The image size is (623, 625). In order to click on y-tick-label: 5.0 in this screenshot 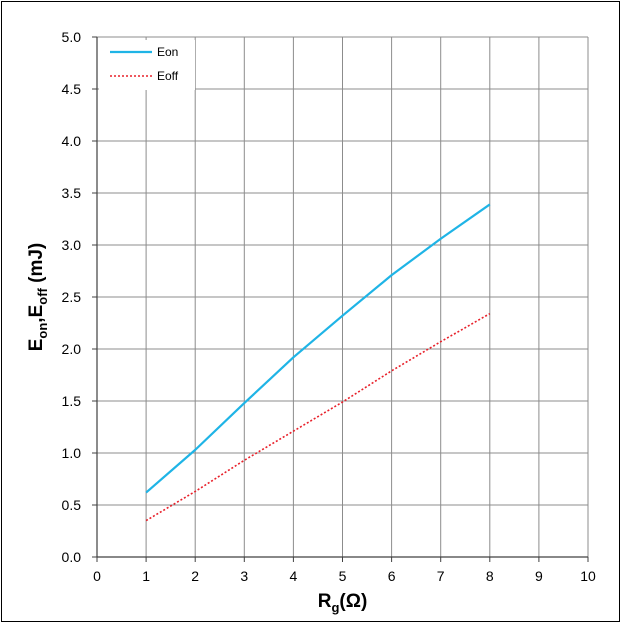, I will do `click(72, 37)`.